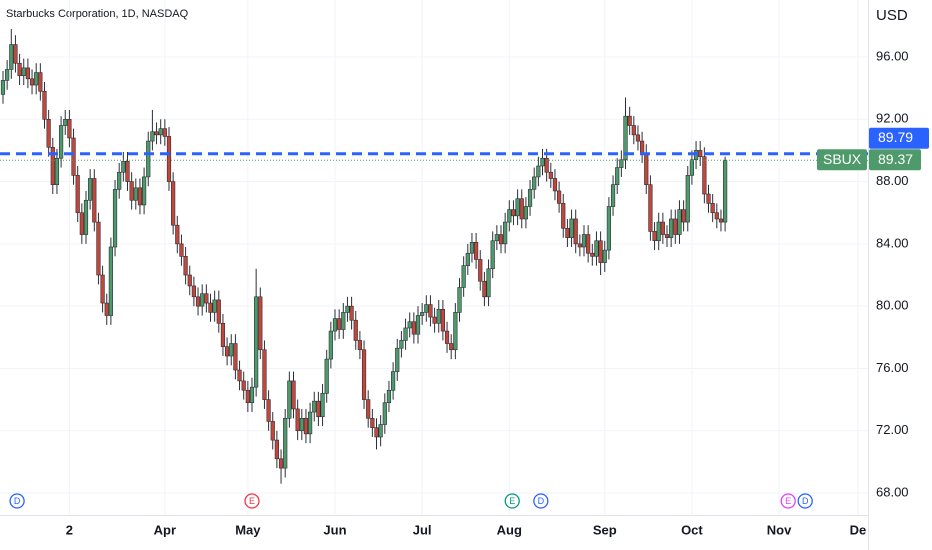 This screenshot has height=550, width=932. Describe the element at coordinates (842, 160) in the screenshot. I see `symbol-label-box` at that location.